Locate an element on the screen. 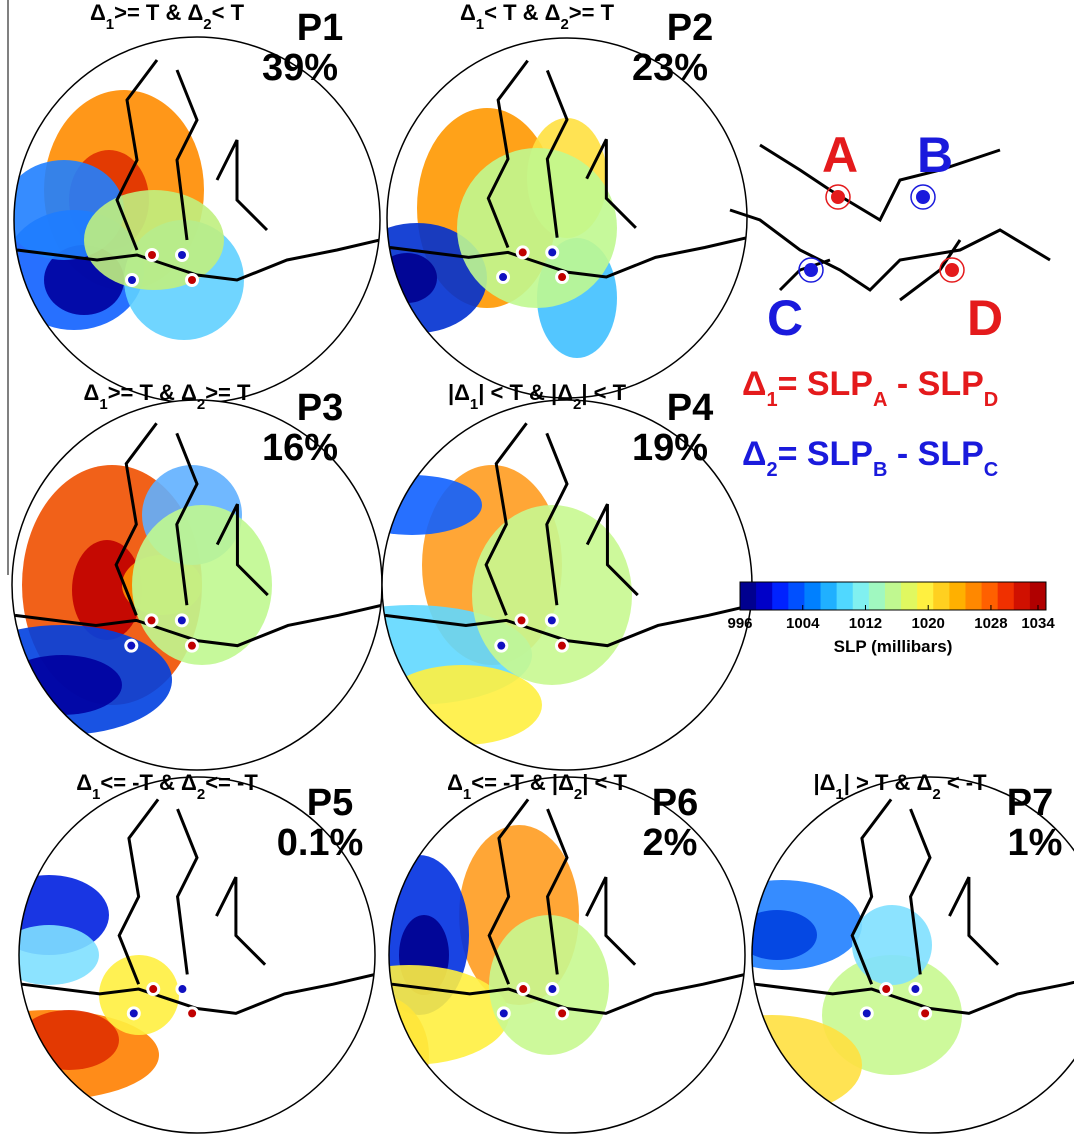 The image size is (1074, 1136). condition-part: < T & Δ is located at coordinates (522, 12).